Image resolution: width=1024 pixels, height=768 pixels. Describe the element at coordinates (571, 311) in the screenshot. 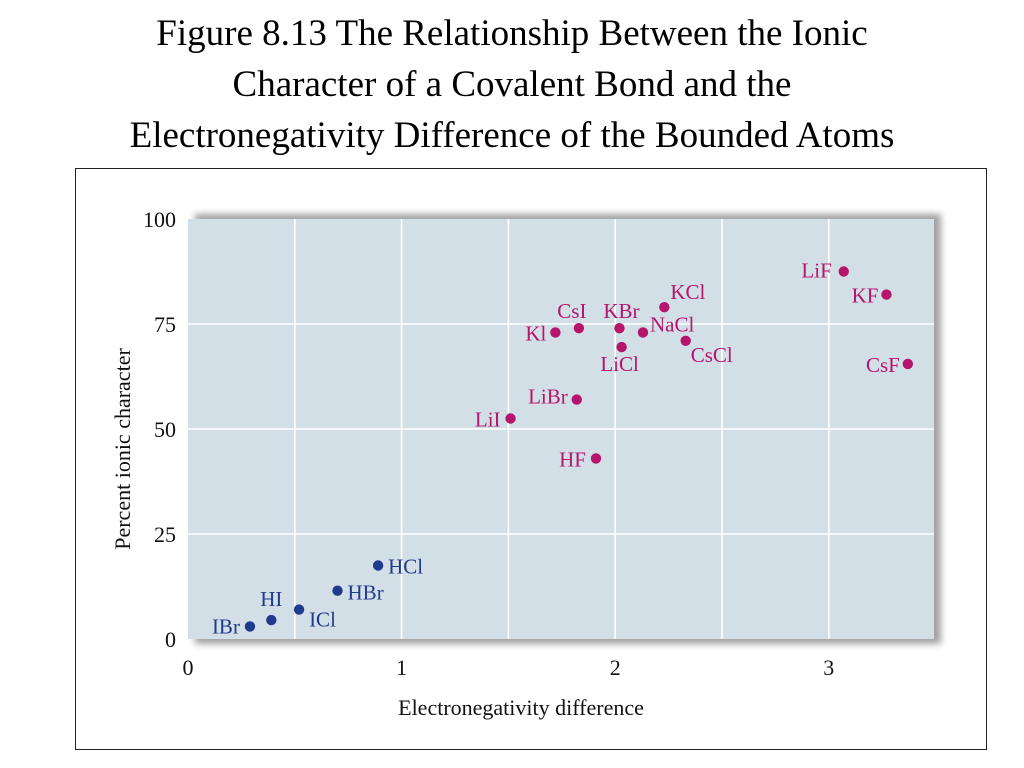

I see `point-label: CsI` at that location.